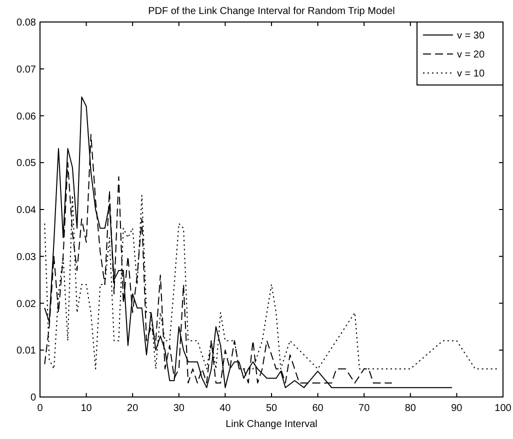 This screenshot has width=513, height=439. I want to click on x-tick-label: 50, so click(272, 408).